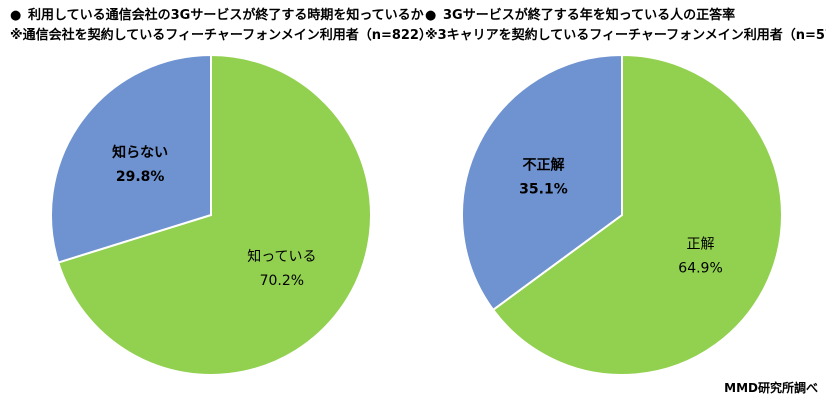 This screenshot has height=400, width=826. What do you see at coordinates (543, 189) in the screenshot?
I see `right-pie-value-label-1: 35.1%` at bounding box center [543, 189].